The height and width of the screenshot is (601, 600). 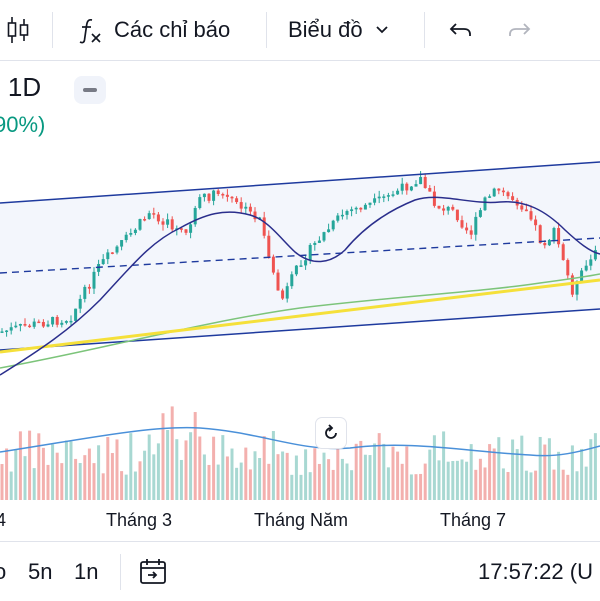 I want to click on chart-type-dropdown: Biểu đồ, so click(x=338, y=30).